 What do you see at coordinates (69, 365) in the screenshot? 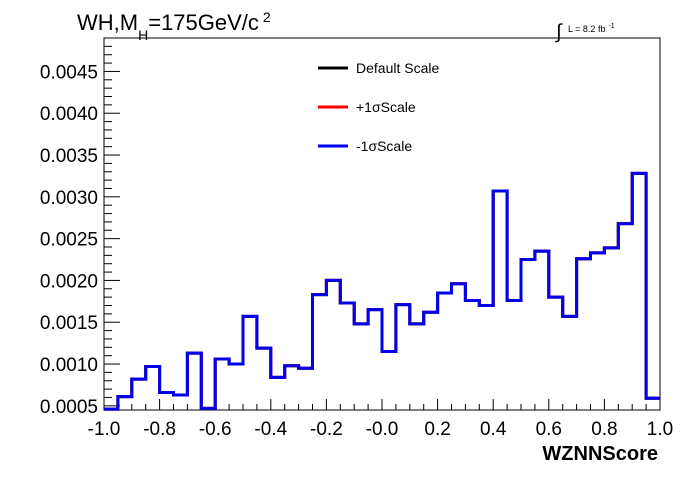
I see `y-tick-label: 0.0010` at bounding box center [69, 365].